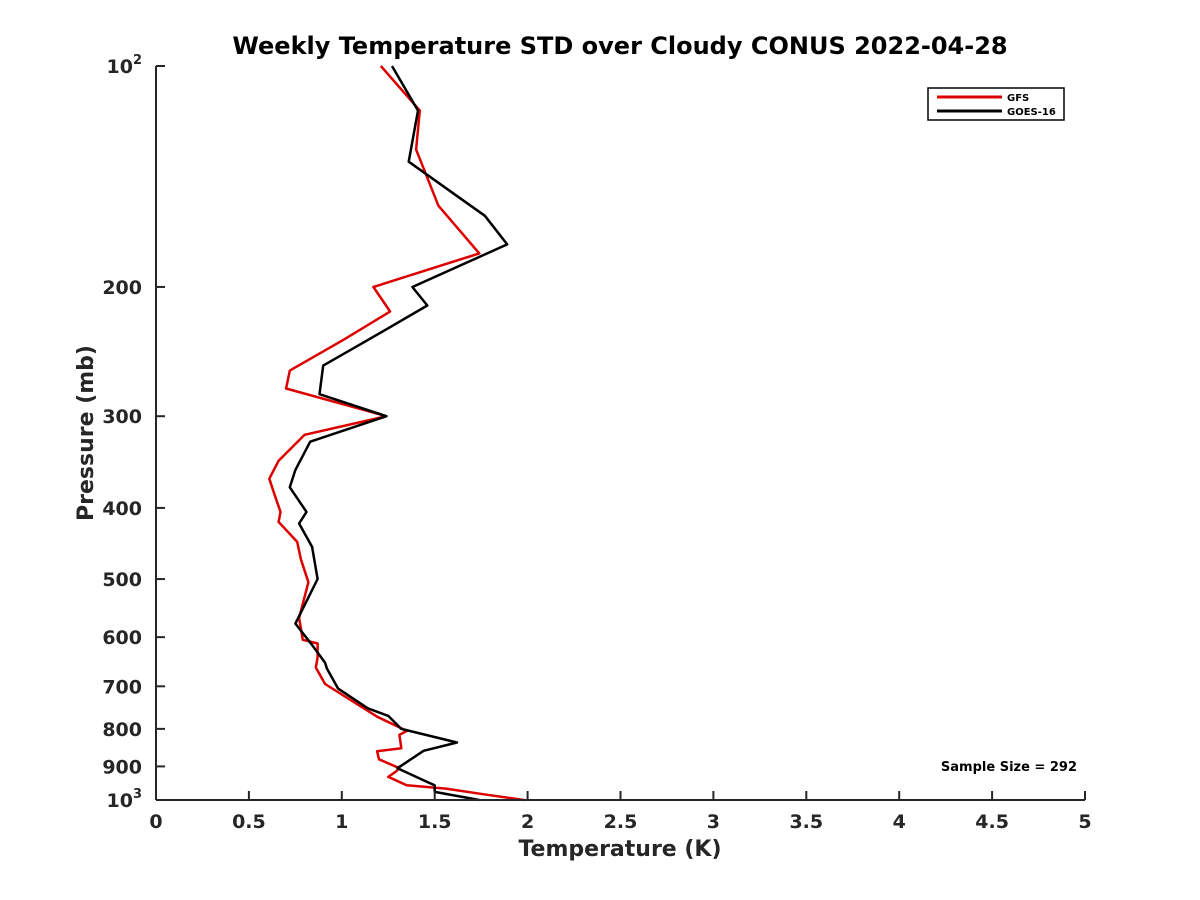 The image size is (1200, 900). I want to click on y-tick-label-base: 500, so click(122, 580).